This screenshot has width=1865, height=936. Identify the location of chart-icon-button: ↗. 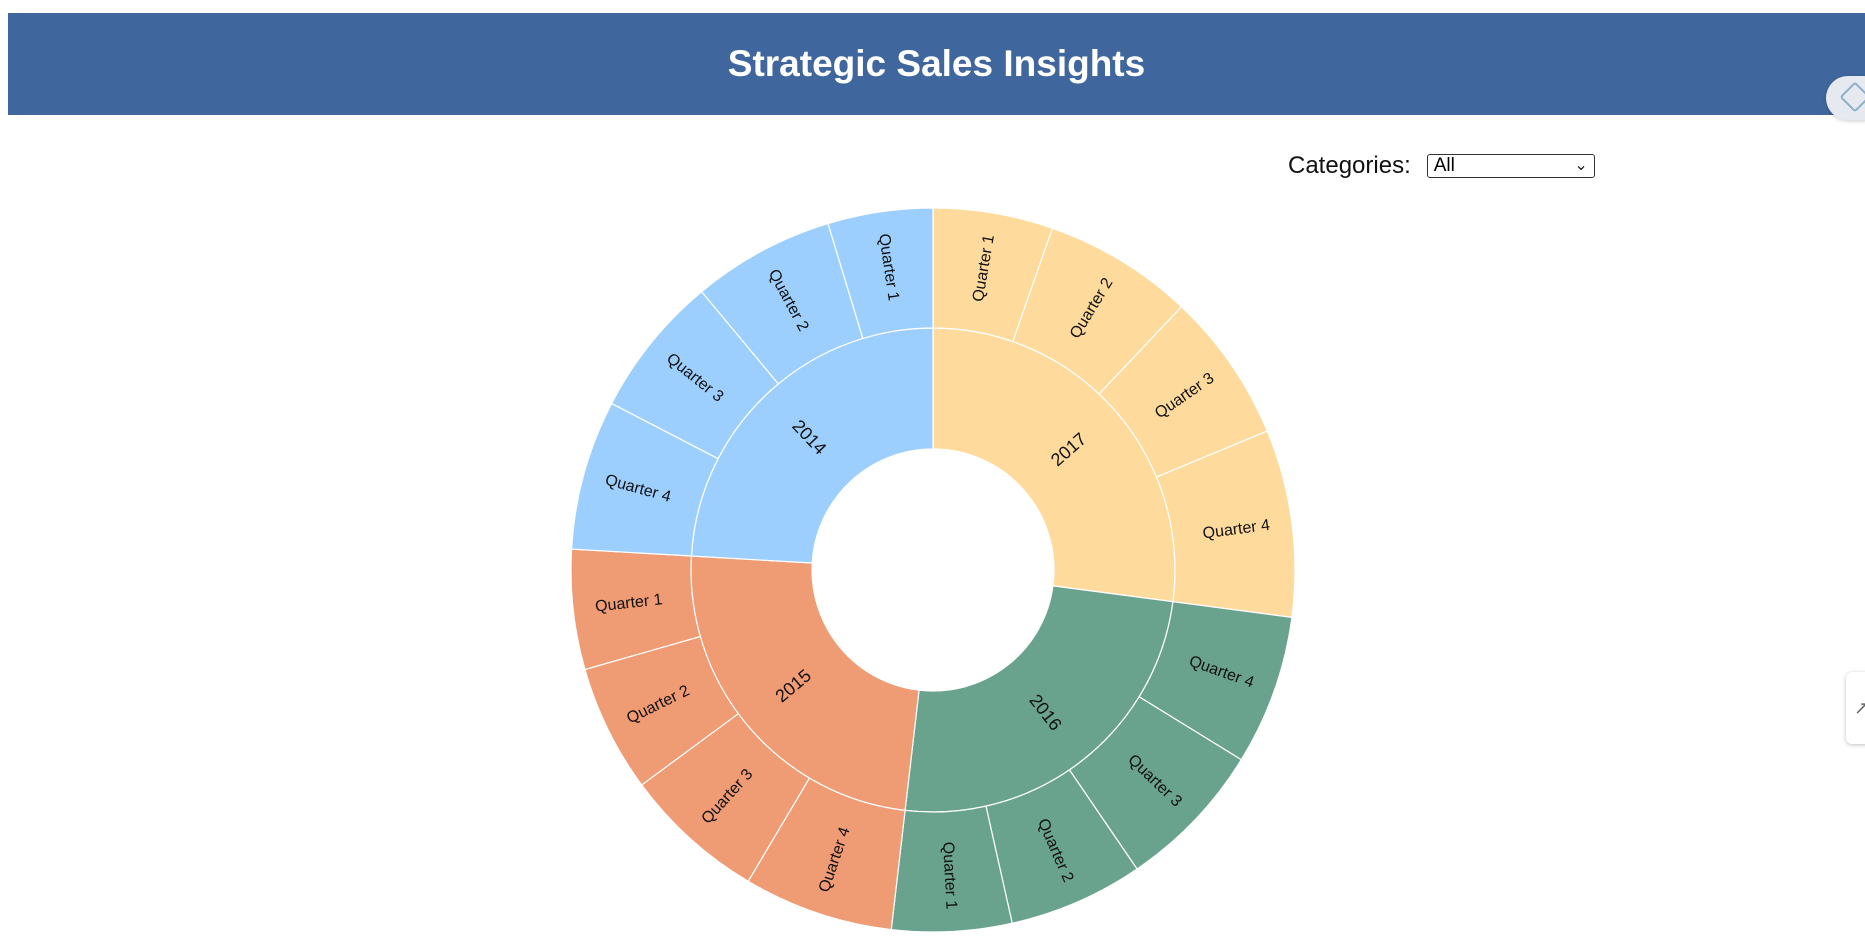
(1855, 708).